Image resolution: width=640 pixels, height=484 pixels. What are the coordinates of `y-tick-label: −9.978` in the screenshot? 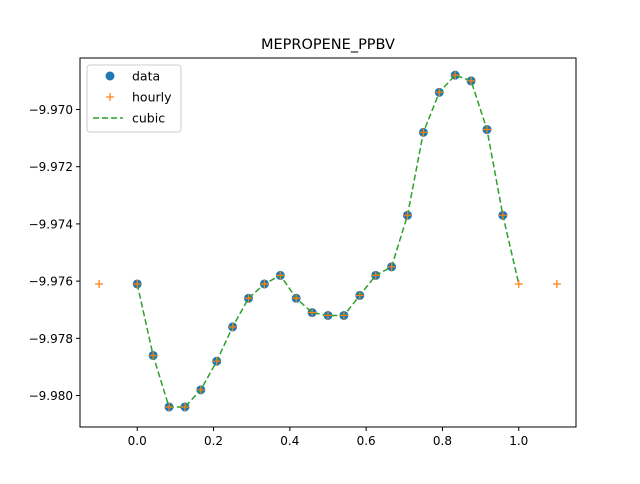 It's located at (51, 339).